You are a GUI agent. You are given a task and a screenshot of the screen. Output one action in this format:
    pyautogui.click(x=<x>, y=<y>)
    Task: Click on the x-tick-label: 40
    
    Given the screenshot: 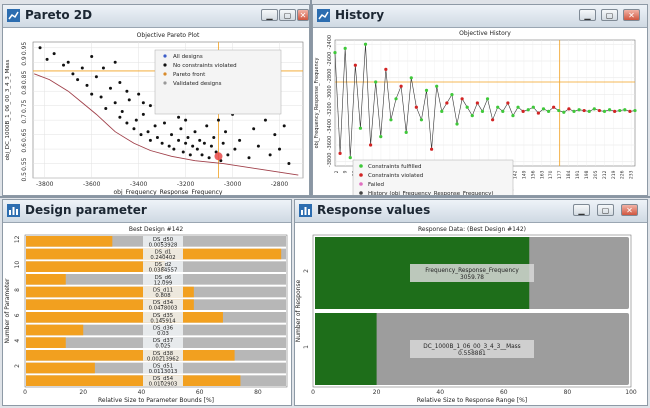 What is the action you would take?
    pyautogui.click(x=142, y=392)
    